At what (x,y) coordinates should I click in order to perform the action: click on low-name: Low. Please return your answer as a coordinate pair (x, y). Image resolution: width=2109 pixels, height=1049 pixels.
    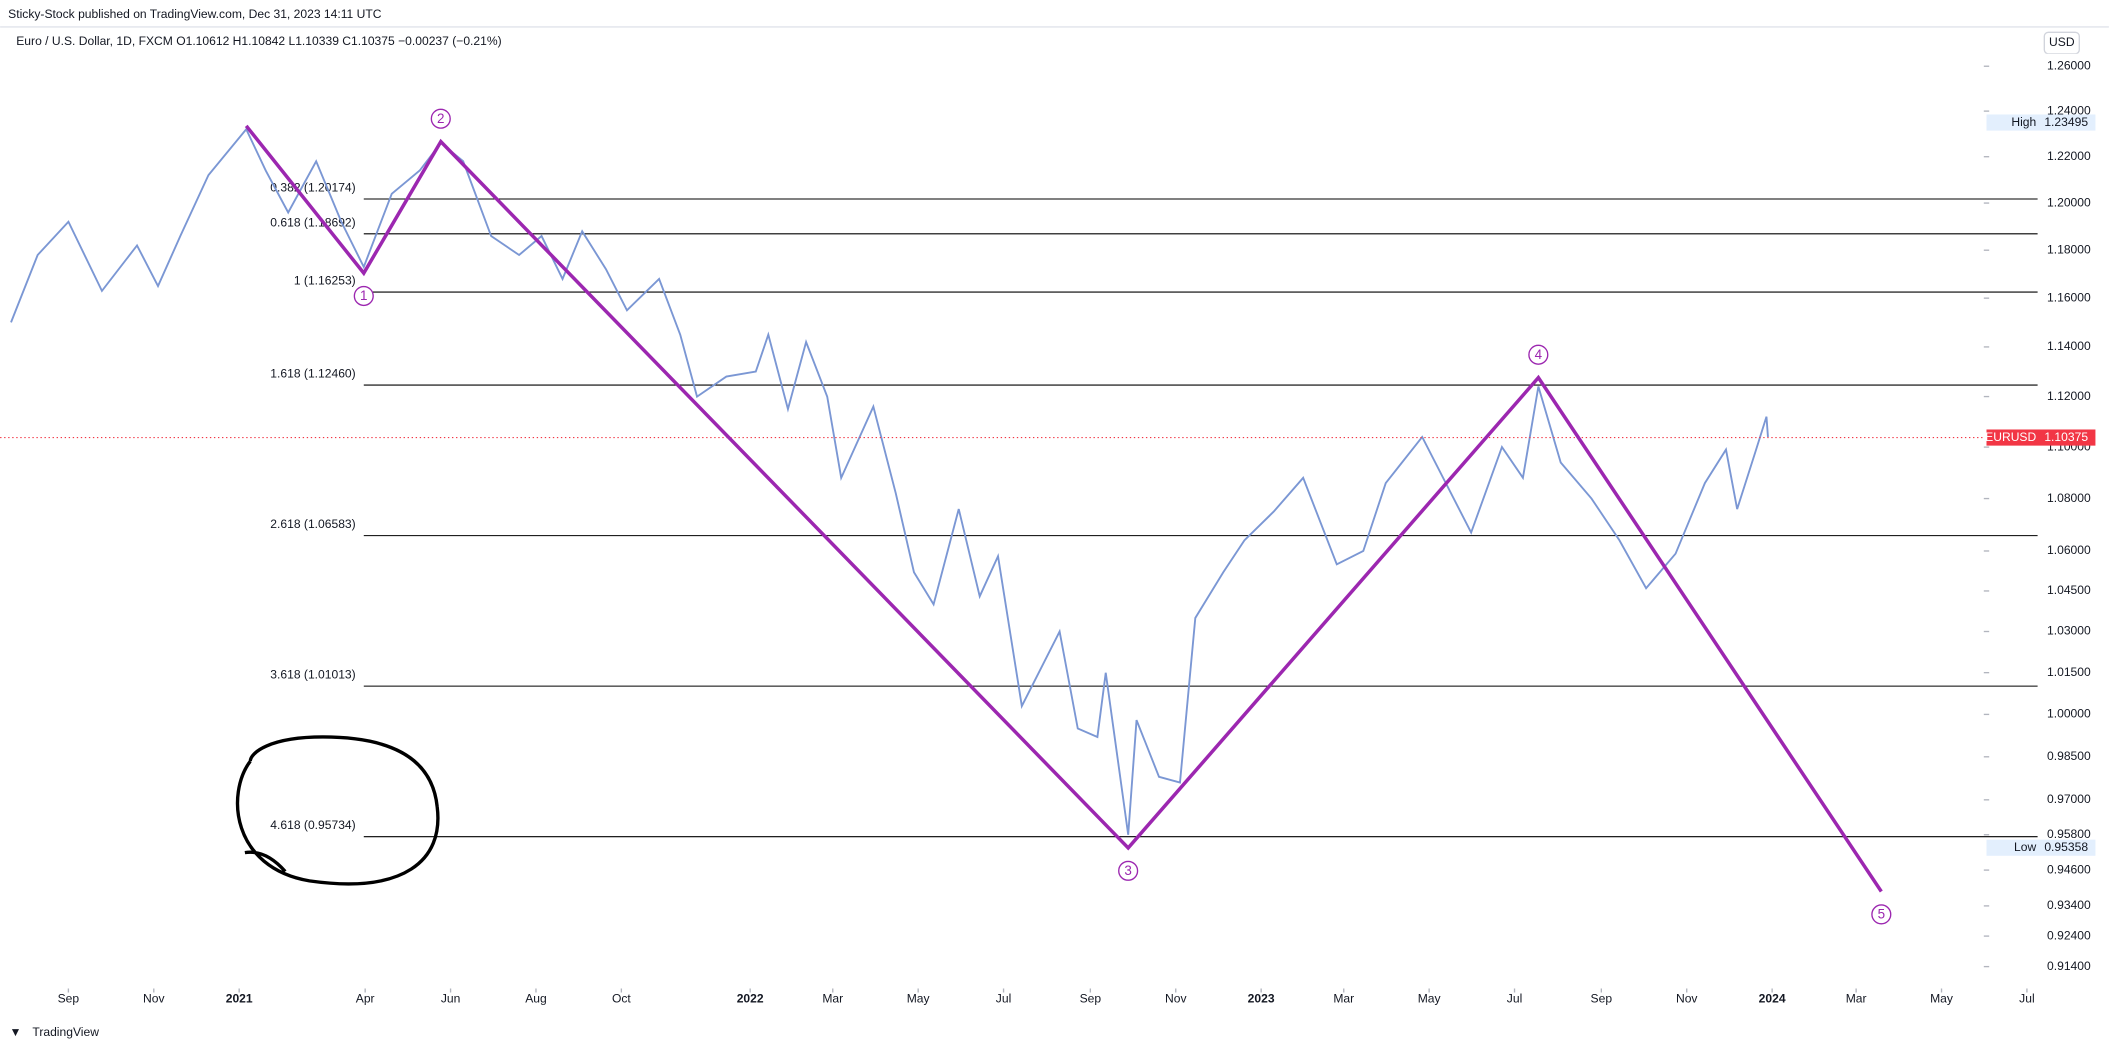
    Looking at the image, I should click on (2025, 847).